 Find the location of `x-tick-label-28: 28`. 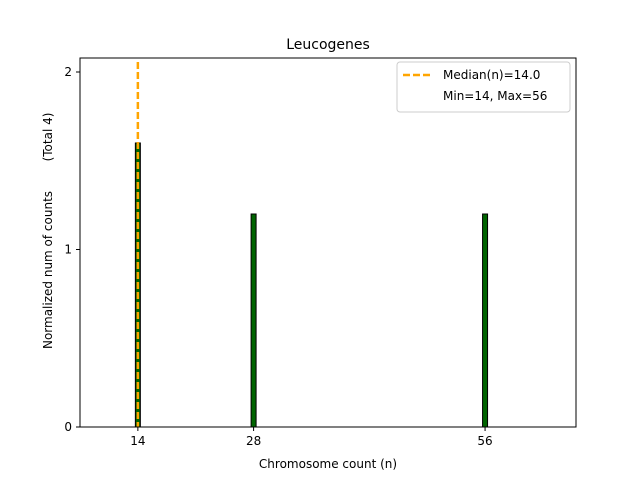

x-tick-label-28: 28 is located at coordinates (253, 441).